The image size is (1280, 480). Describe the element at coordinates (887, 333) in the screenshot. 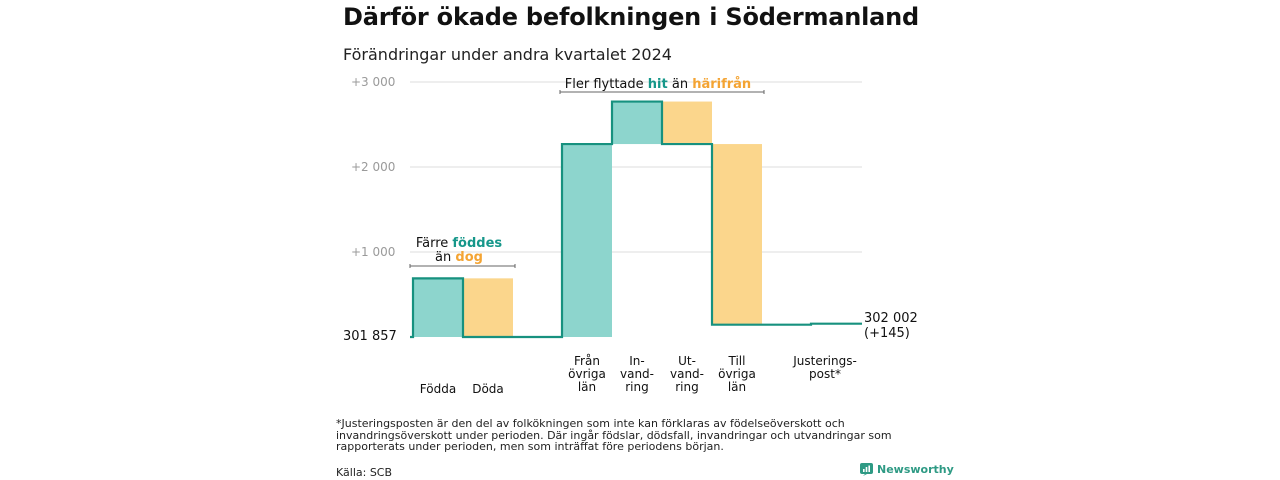

I see `end-change-label: (+145)` at that location.